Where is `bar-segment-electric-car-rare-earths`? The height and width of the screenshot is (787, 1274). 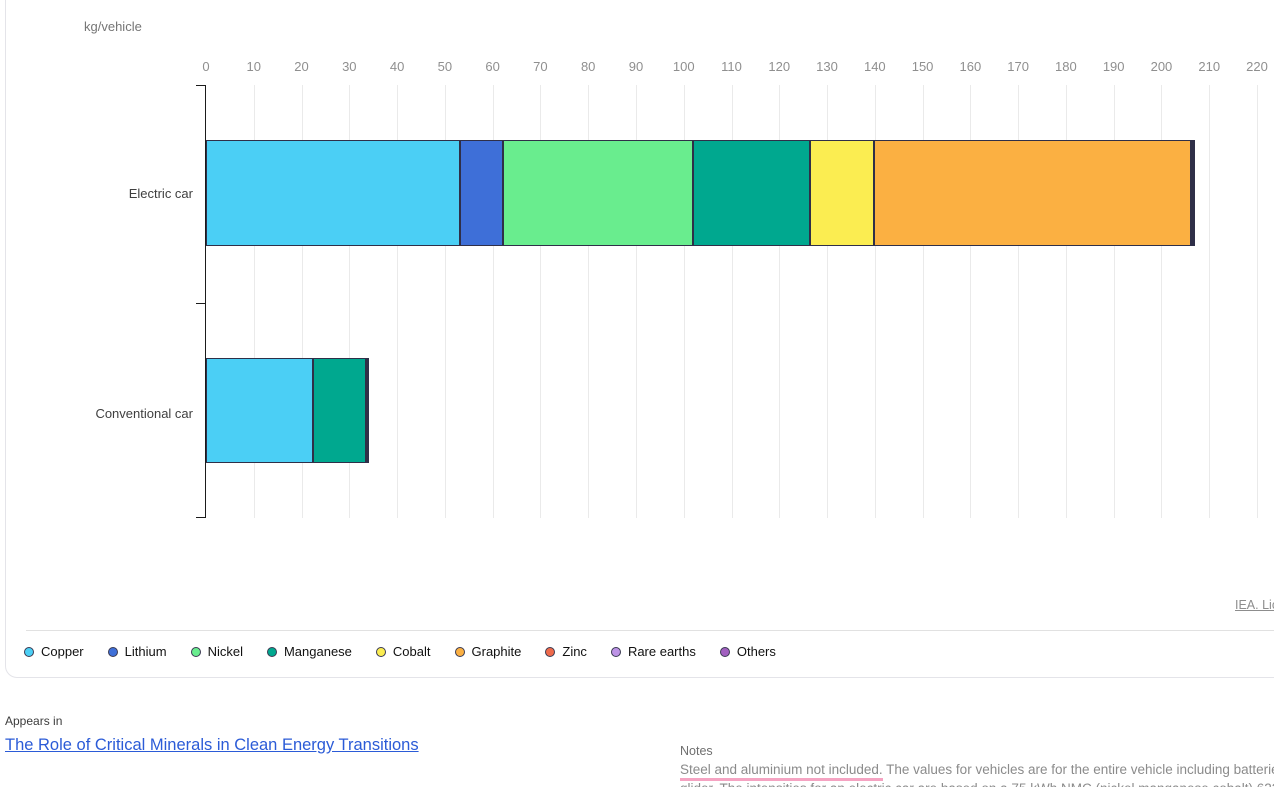 bar-segment-electric-car-rare-earths is located at coordinates (1192, 193).